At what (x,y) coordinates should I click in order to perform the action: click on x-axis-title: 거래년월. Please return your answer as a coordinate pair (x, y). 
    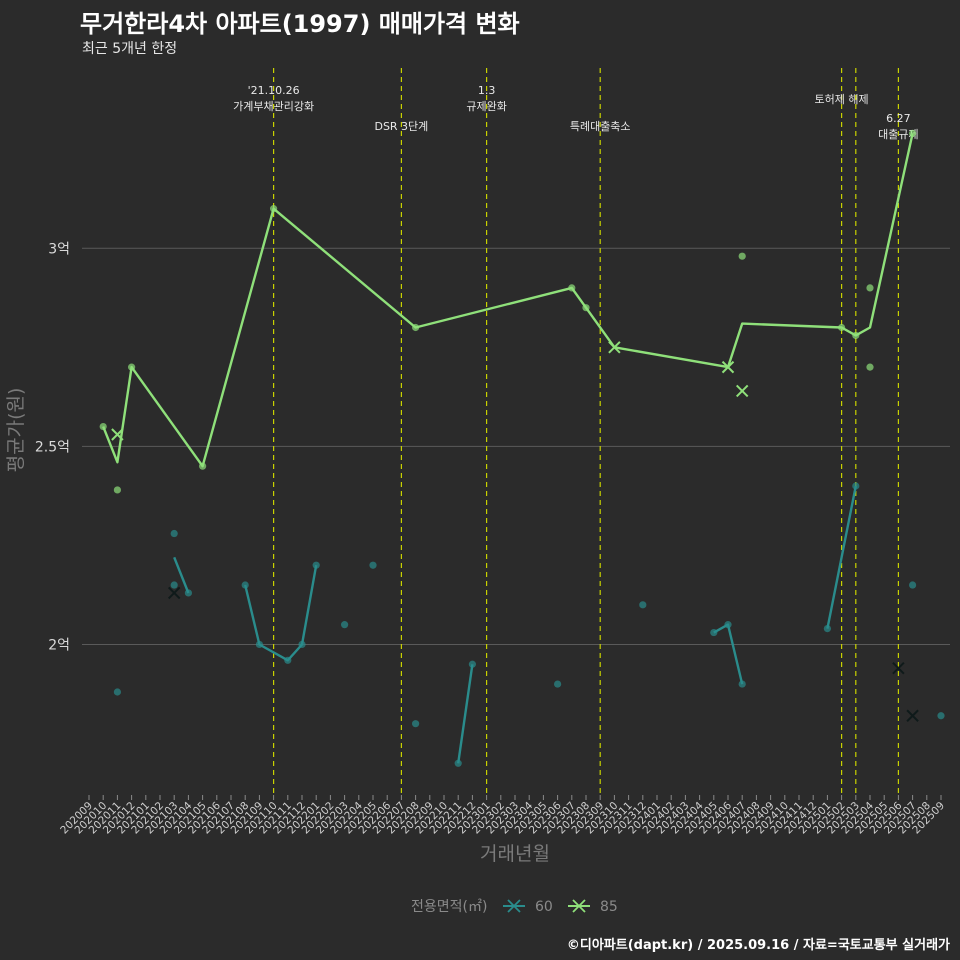
    Looking at the image, I should click on (515, 854).